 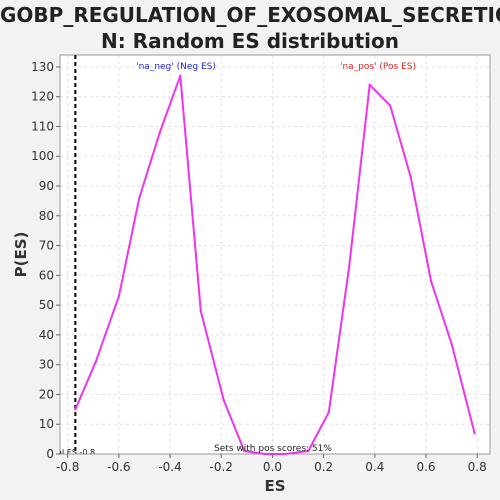 What do you see at coordinates (118, 467) in the screenshot?
I see `x-tick-label: -0.6` at bounding box center [118, 467].